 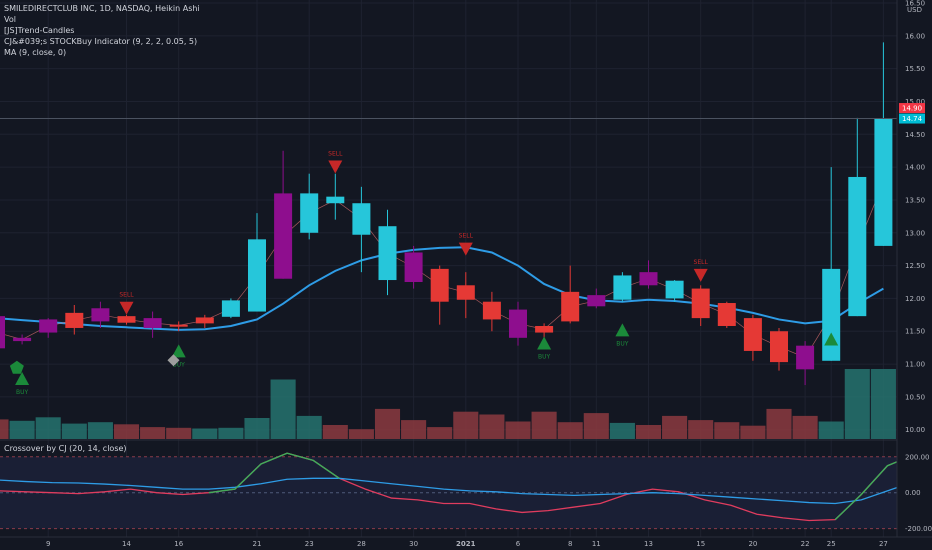 I want to click on legend-trend-candles: [JS]Trend-Candles, so click(x=39, y=30).